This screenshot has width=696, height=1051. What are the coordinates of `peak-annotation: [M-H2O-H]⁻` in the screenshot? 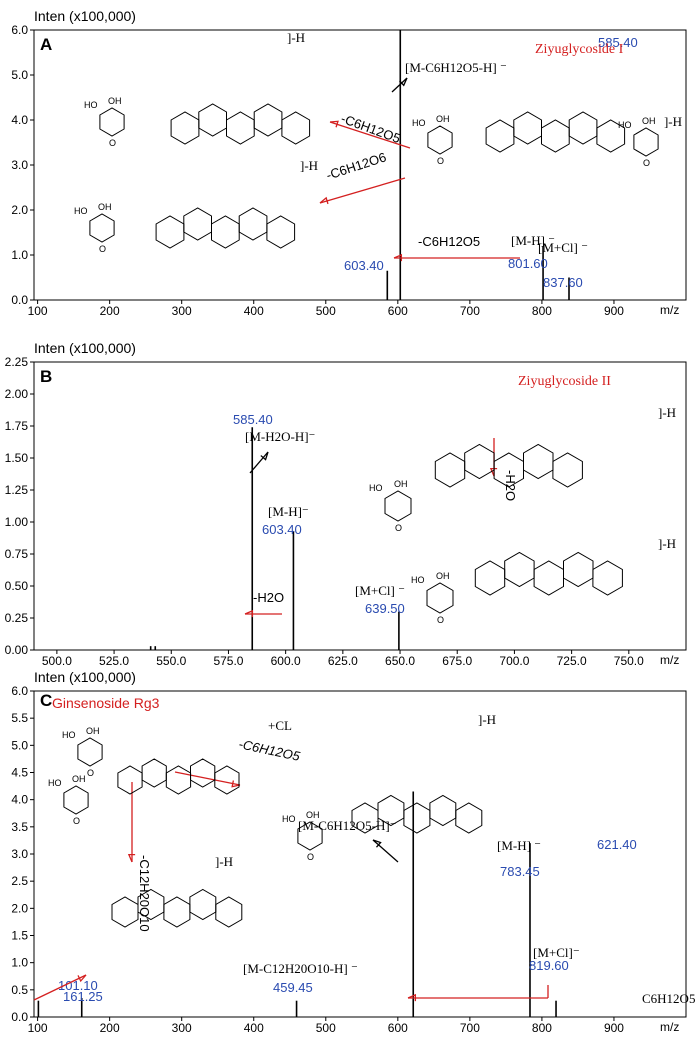 It's located at (280, 436).